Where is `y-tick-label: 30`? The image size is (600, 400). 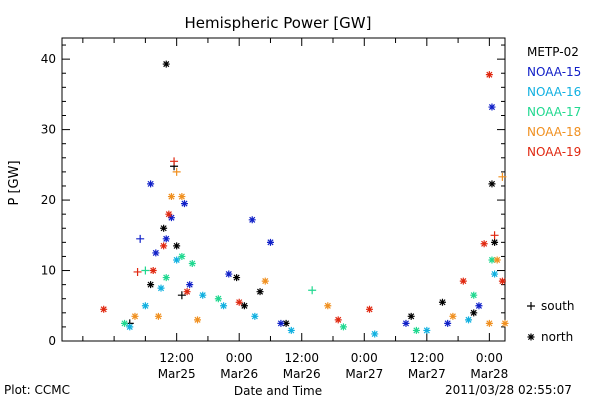 y-tick-label: 30 is located at coordinates (48, 130).